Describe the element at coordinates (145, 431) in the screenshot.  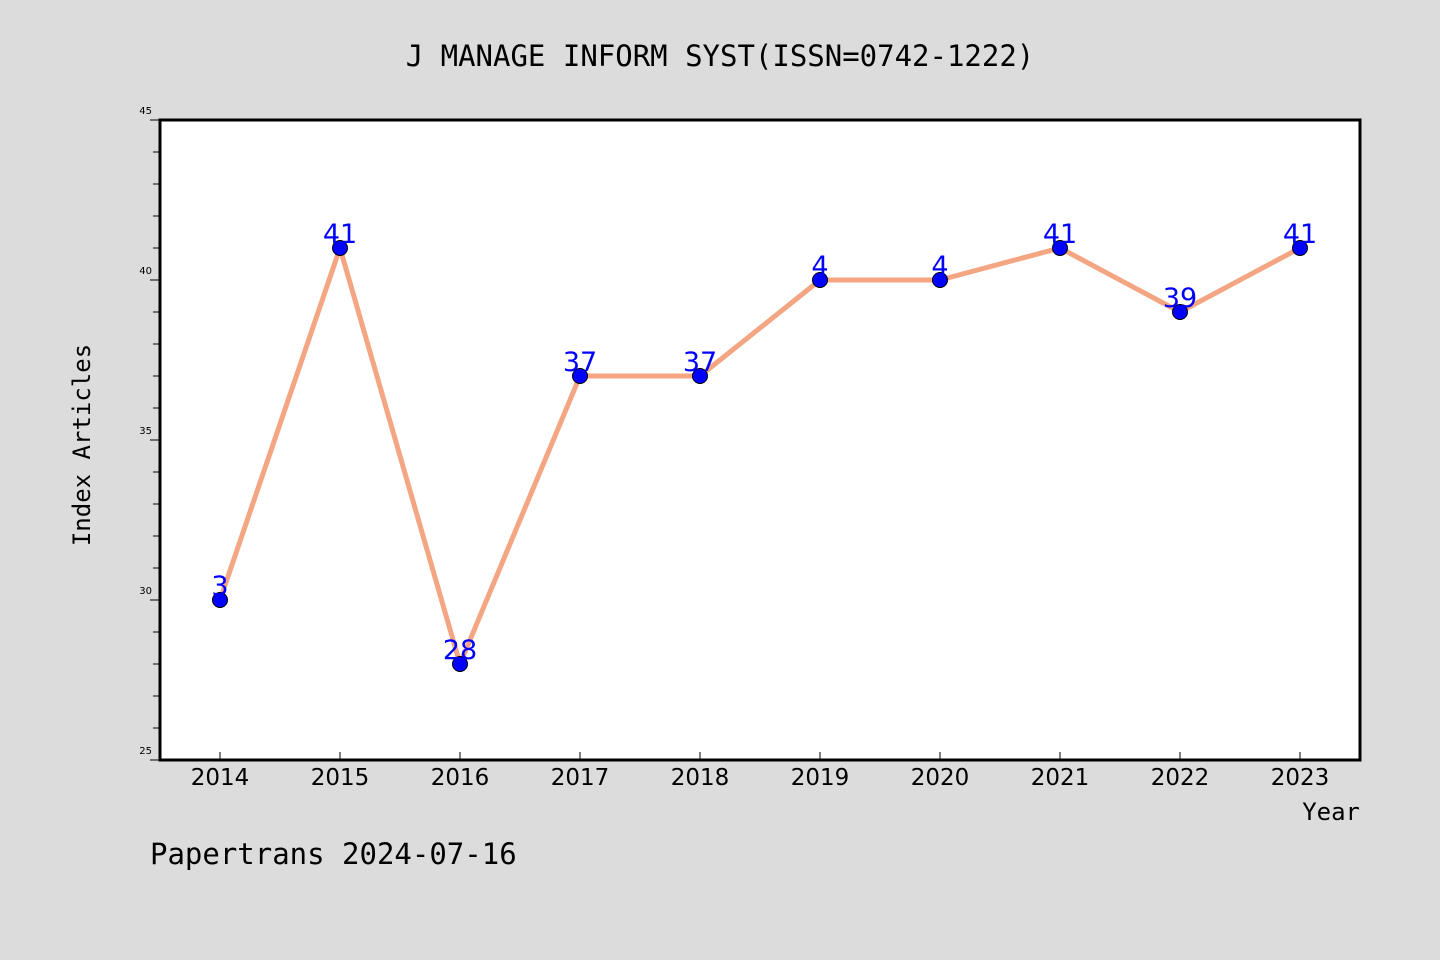
I see `y-tick-label: 35` at that location.